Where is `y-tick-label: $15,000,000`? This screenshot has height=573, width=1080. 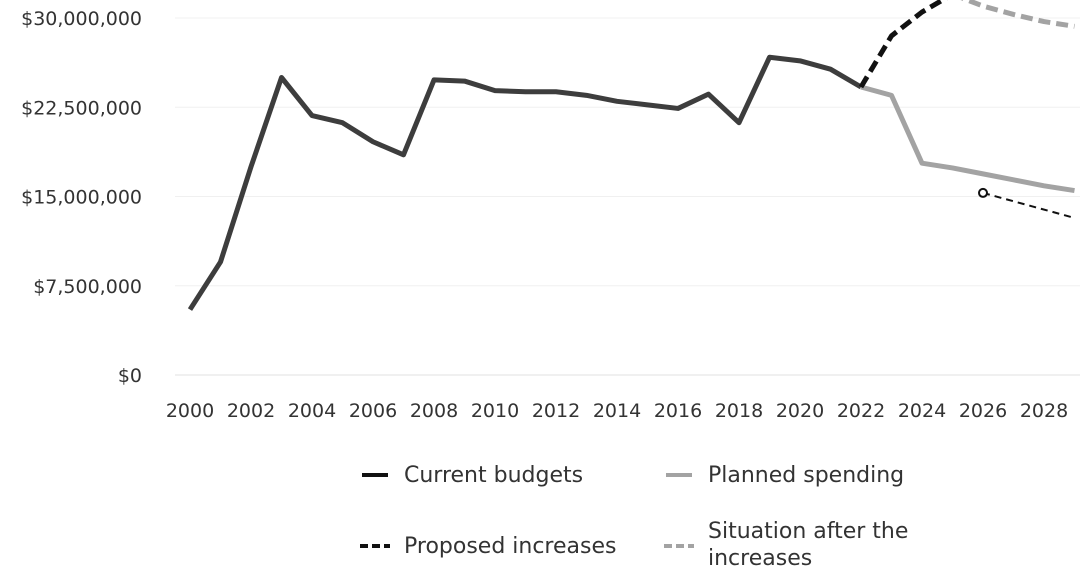
y-tick-label: $15,000,000 is located at coordinates (81, 198).